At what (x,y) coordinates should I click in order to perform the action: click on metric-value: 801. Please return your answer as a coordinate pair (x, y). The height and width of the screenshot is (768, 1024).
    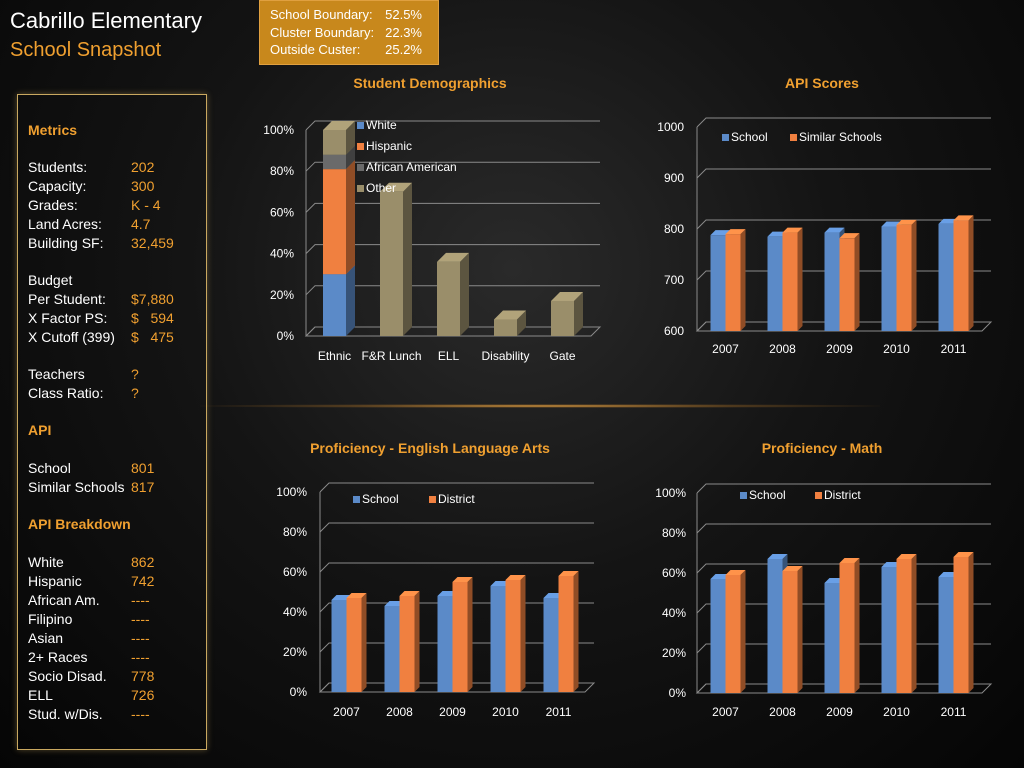
    Looking at the image, I should click on (143, 468).